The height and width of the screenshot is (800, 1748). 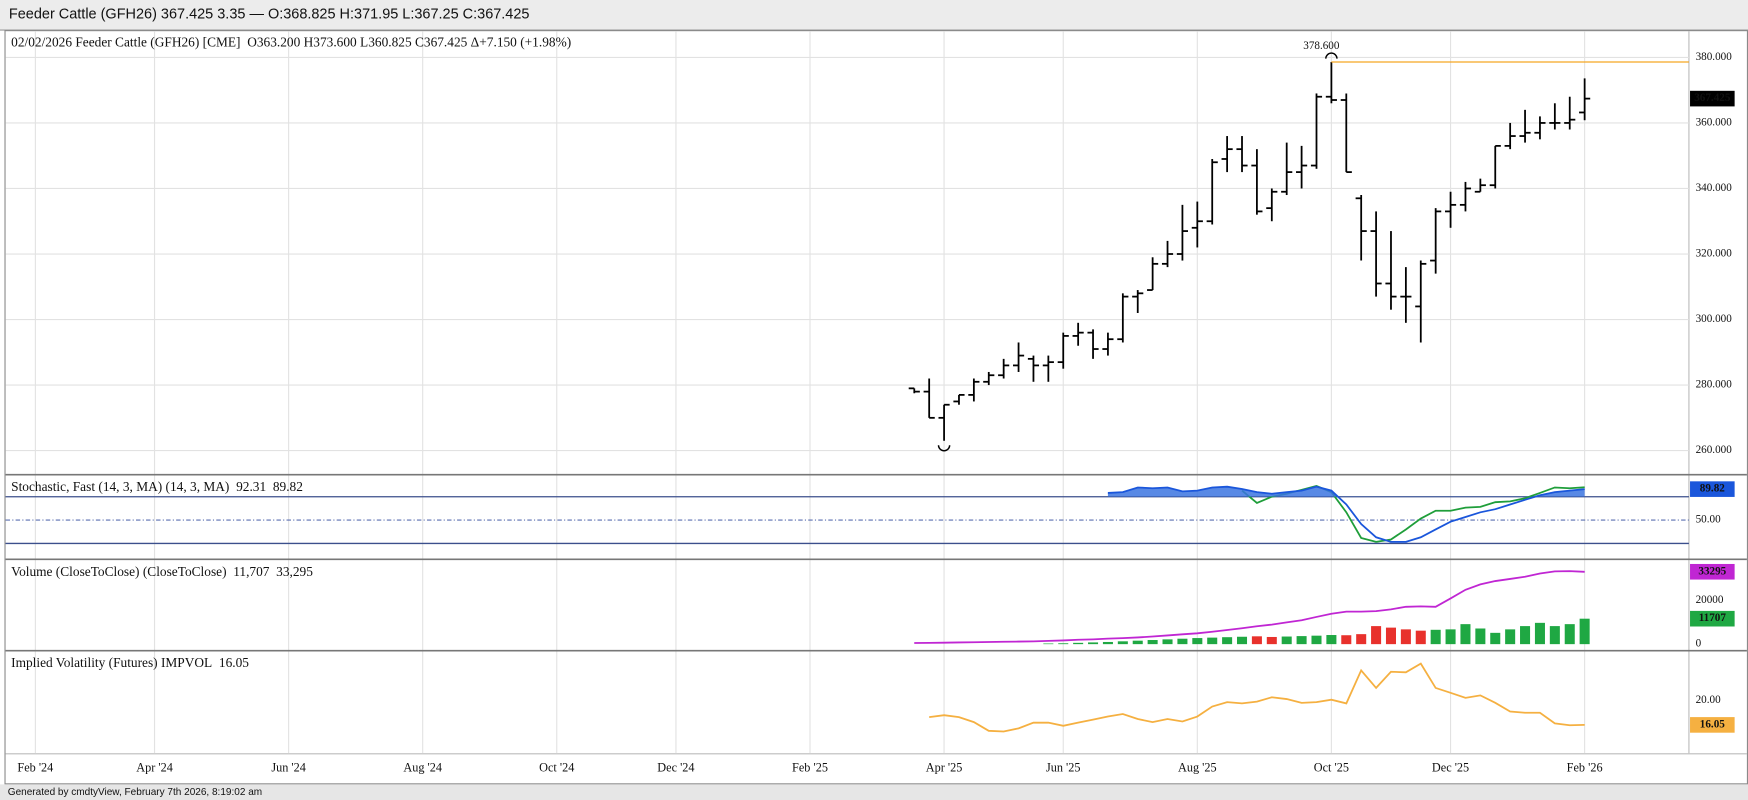 I want to click on x-tick-label: Apr '24, so click(x=154, y=768).